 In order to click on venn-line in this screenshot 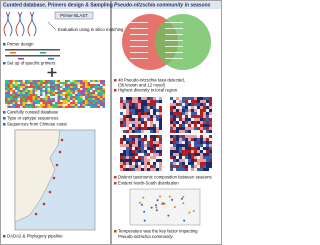, I will do `click(174, 46)`.